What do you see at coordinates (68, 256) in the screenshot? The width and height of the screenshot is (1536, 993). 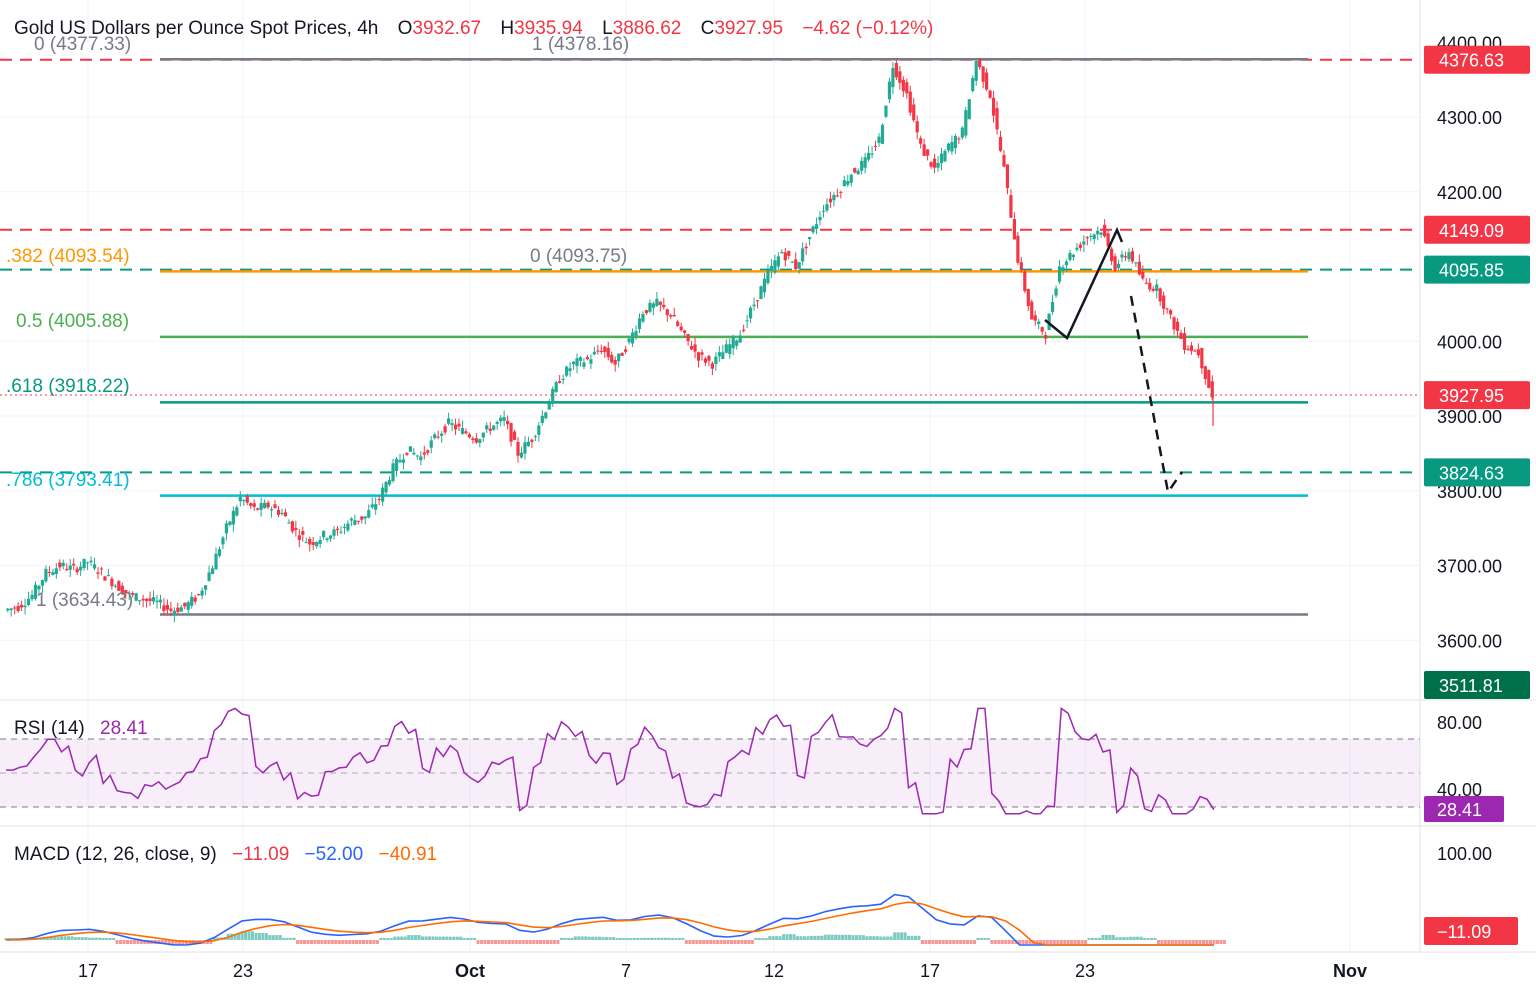 I see `fib-label-2: .382 (4093.54)` at bounding box center [68, 256].